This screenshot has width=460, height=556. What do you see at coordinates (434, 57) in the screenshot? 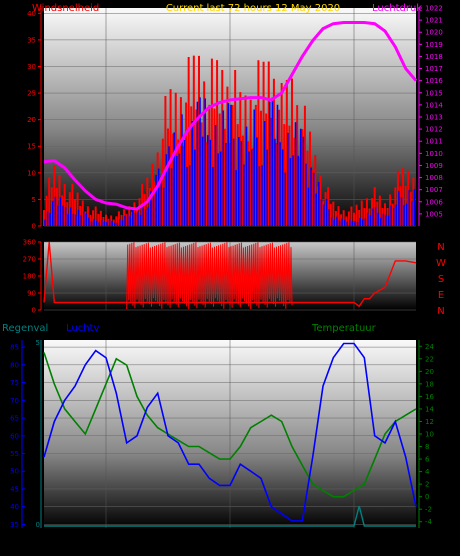
I see `pressure-y-tick-label: 1018` at bounding box center [434, 57].